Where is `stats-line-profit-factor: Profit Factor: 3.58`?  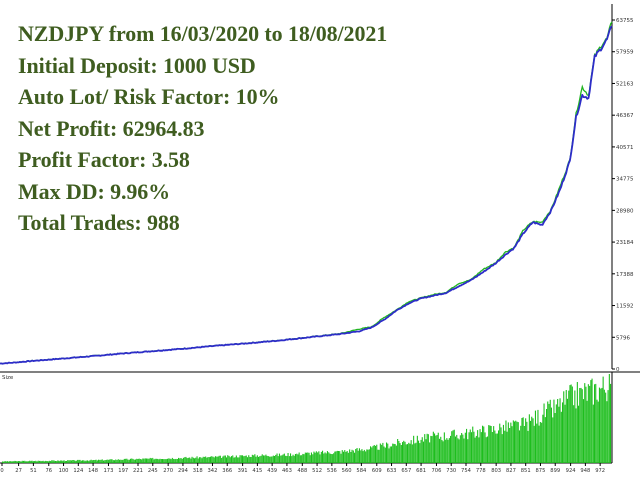 stats-line-profit-factor: Profit Factor: 3.58 is located at coordinates (104, 159).